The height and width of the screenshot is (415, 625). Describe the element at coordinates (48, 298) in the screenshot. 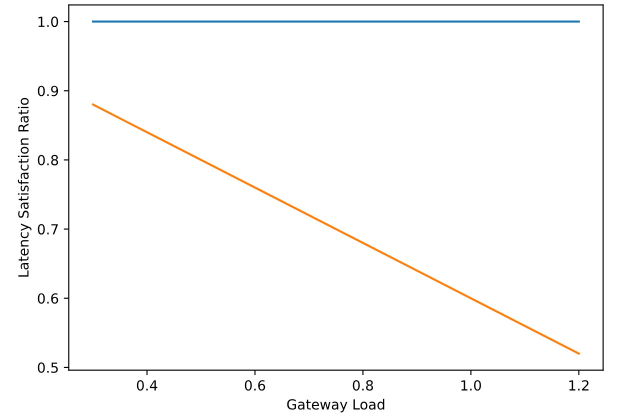

I see `y-tick-label: 0.6` at that location.